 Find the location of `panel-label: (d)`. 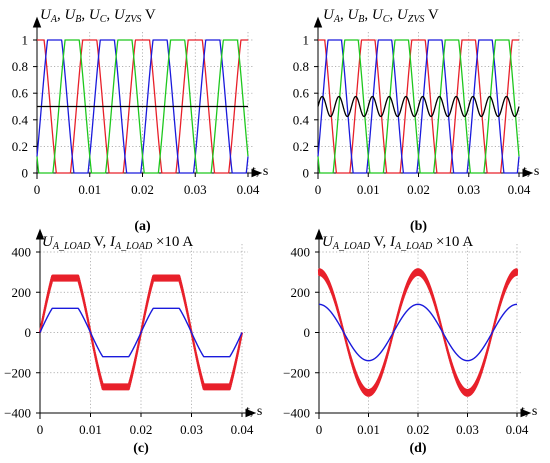

panel-label: (d) is located at coordinates (417, 448).